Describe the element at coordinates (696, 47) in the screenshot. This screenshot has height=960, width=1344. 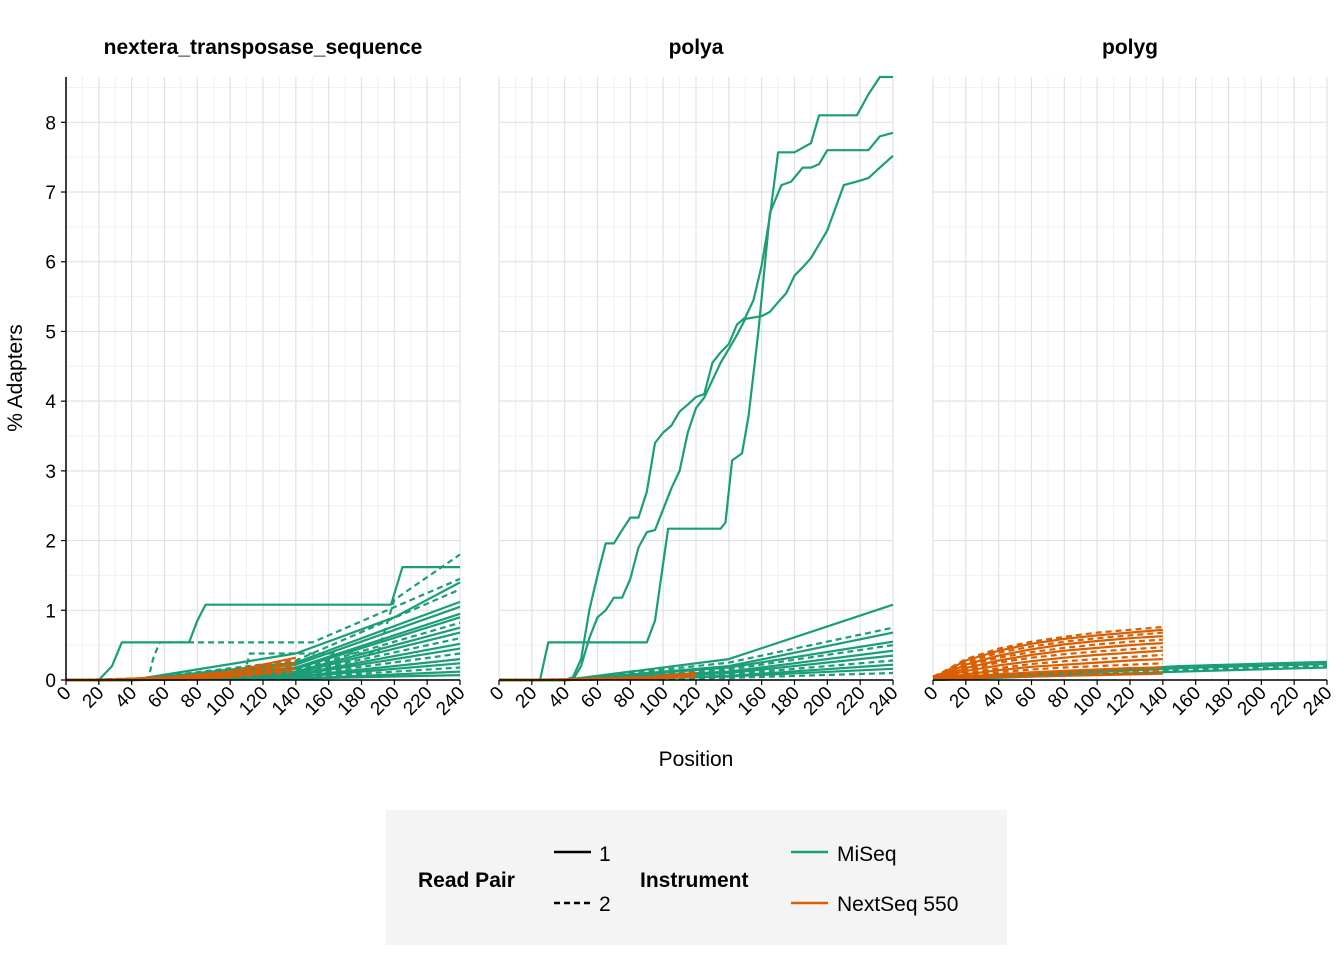
I see `facet-title: polya` at that location.